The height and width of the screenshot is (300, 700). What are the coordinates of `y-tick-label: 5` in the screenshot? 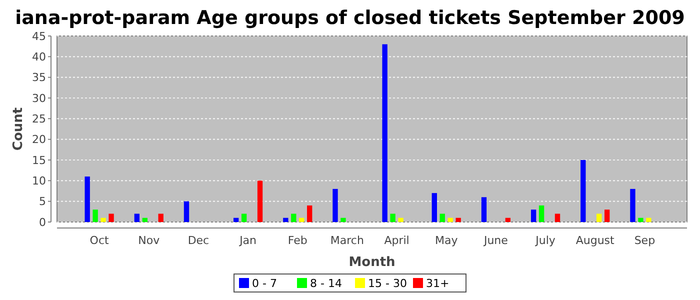 It's located at (42, 201).